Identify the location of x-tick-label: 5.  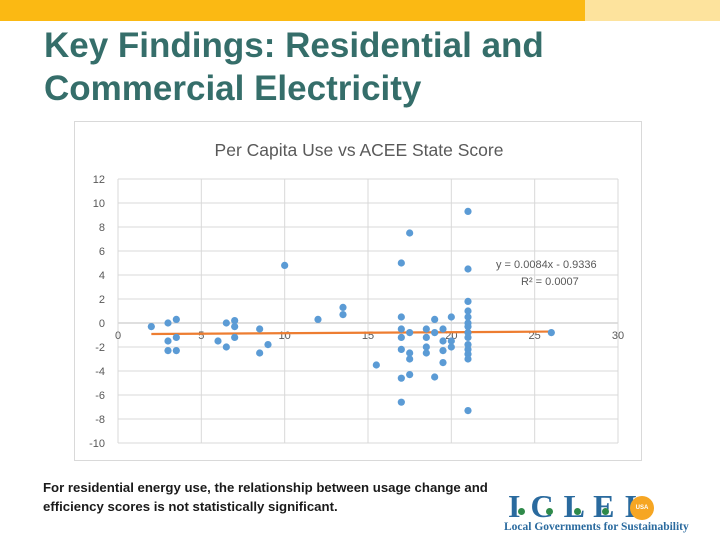
(201, 336).